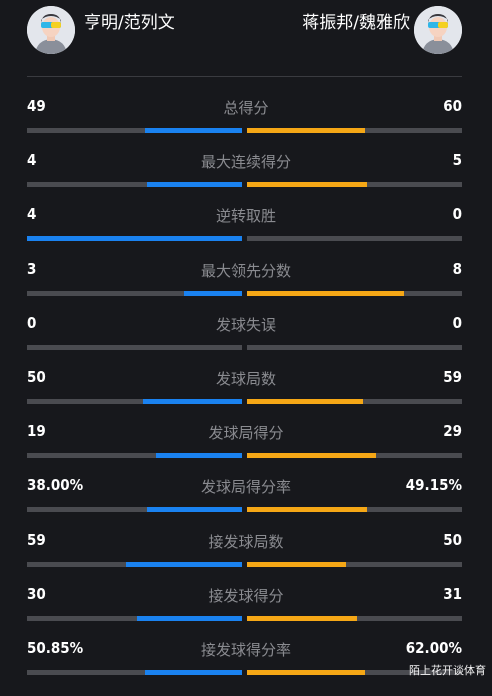  Describe the element at coordinates (356, 23) in the screenshot. I see `right-team-name: 蒋振邦/魏雅欣` at that location.